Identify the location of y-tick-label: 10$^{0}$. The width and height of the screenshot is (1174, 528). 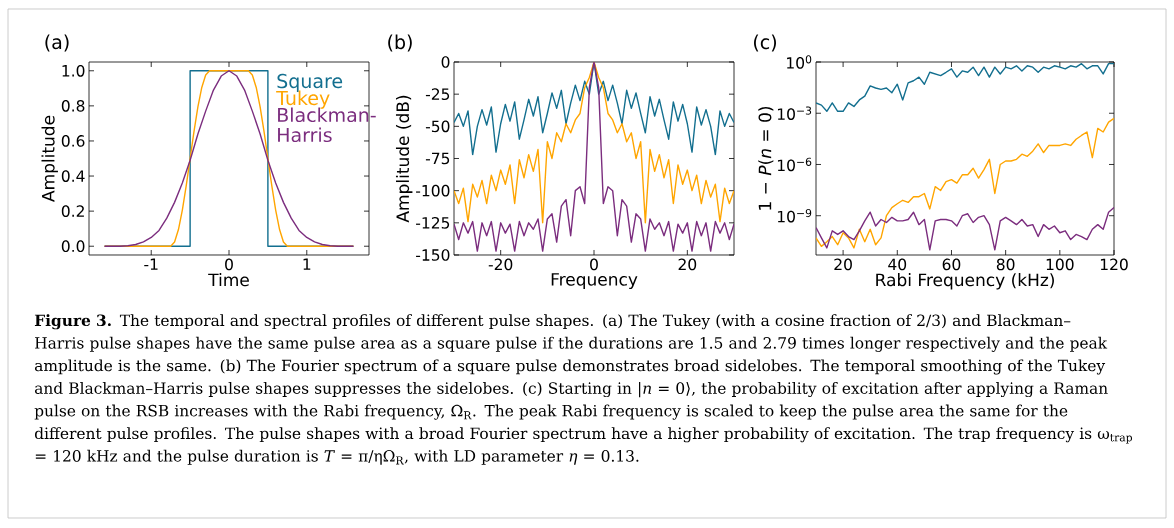
(799, 62).